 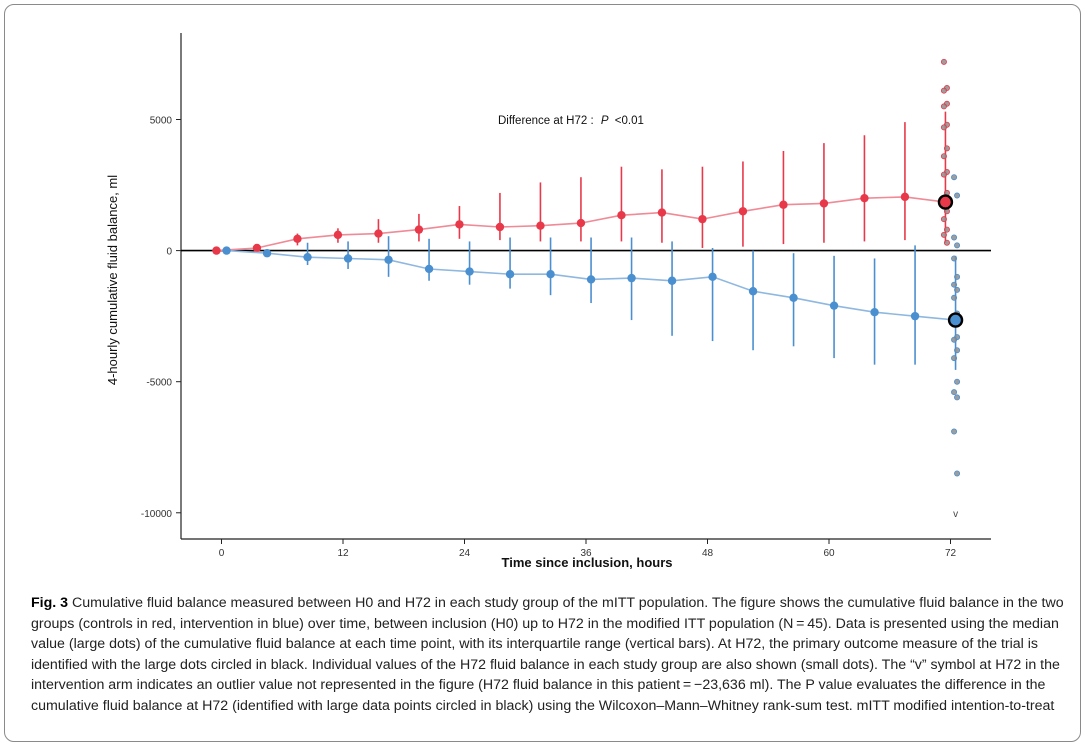 What do you see at coordinates (708, 553) in the screenshot?
I see `x-tick-label: 48` at bounding box center [708, 553].